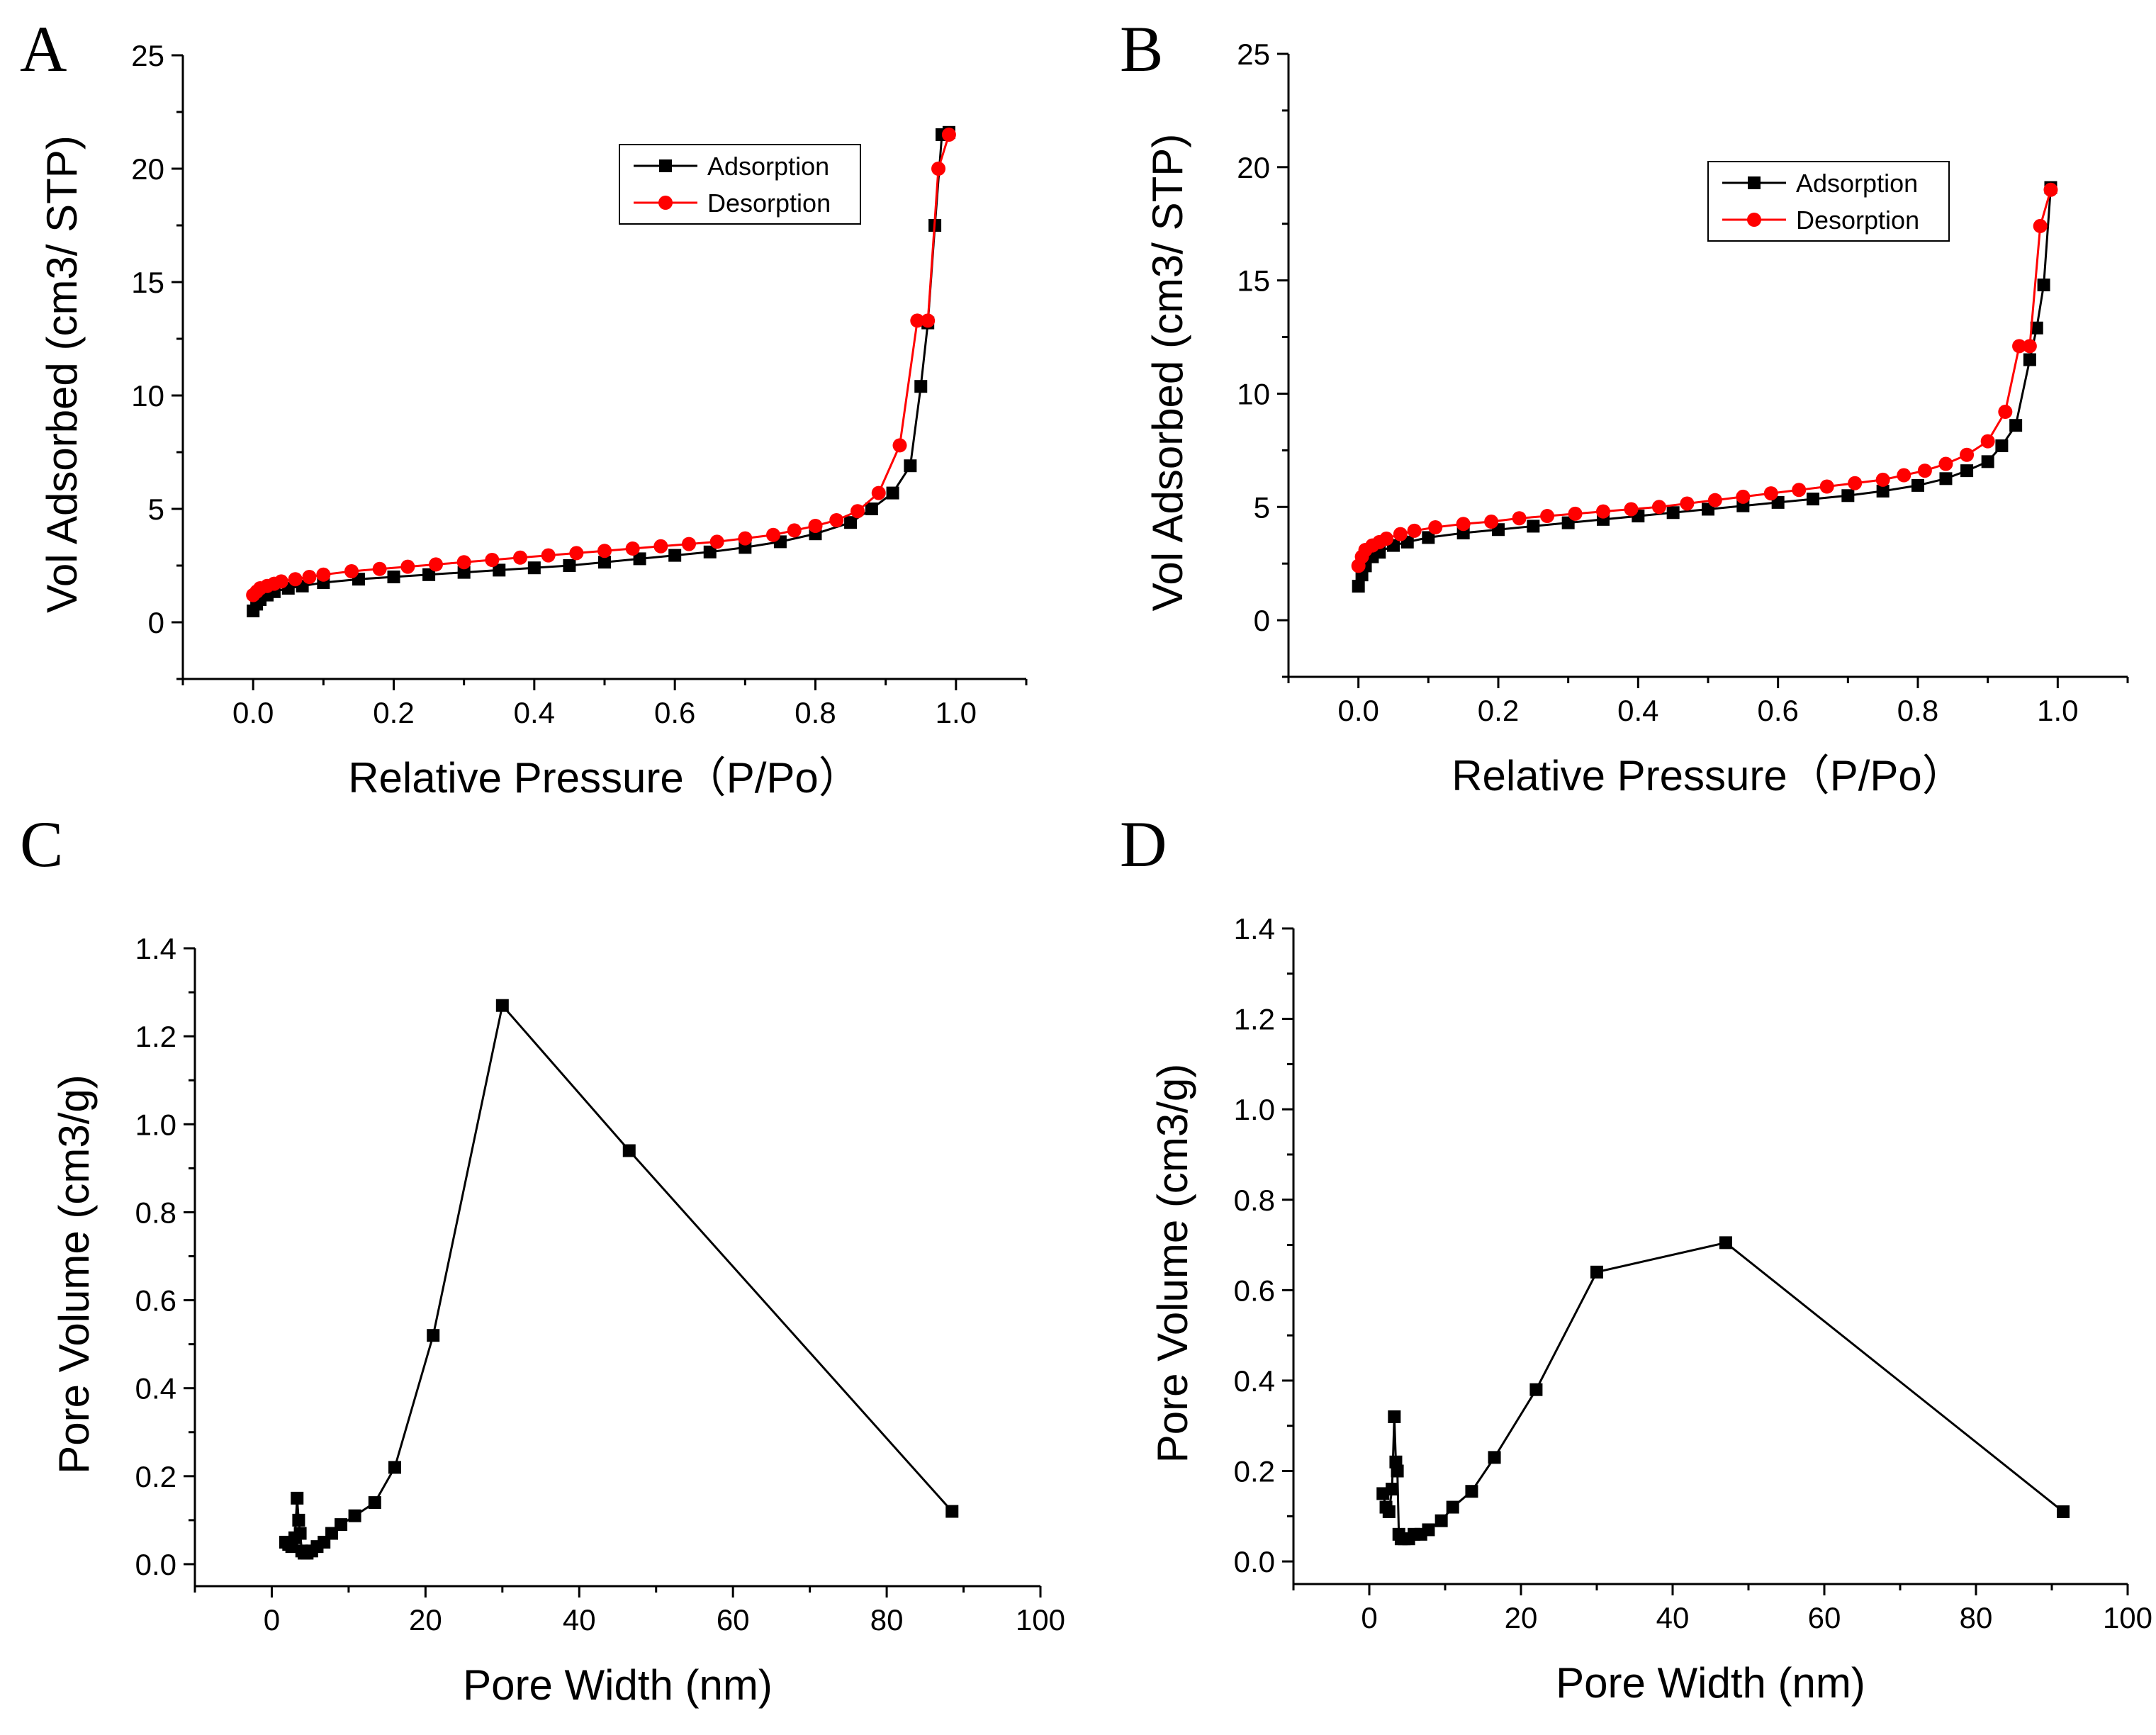 This screenshot has height=1735, width=2156. Describe the element at coordinates (1708, 776) in the screenshot. I see `x-axis-title-b: Relative Pressure（P/Po）` at that location.